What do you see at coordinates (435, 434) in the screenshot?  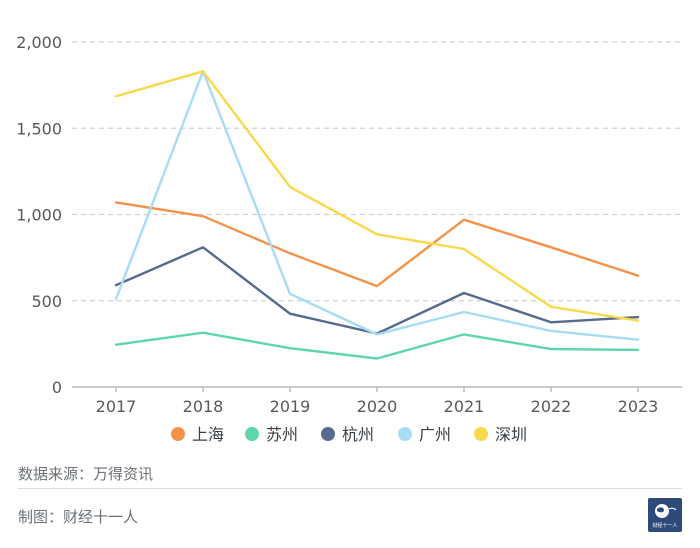 I see `legend-label: 广州` at bounding box center [435, 434].